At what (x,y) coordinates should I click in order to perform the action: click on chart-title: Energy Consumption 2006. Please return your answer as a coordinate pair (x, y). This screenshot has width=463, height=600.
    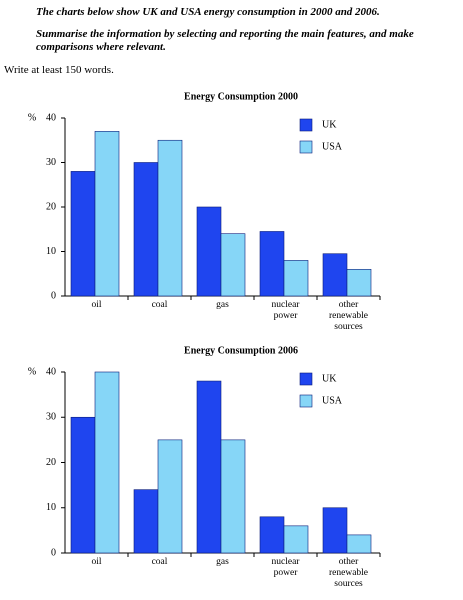
    Looking at the image, I should click on (241, 350).